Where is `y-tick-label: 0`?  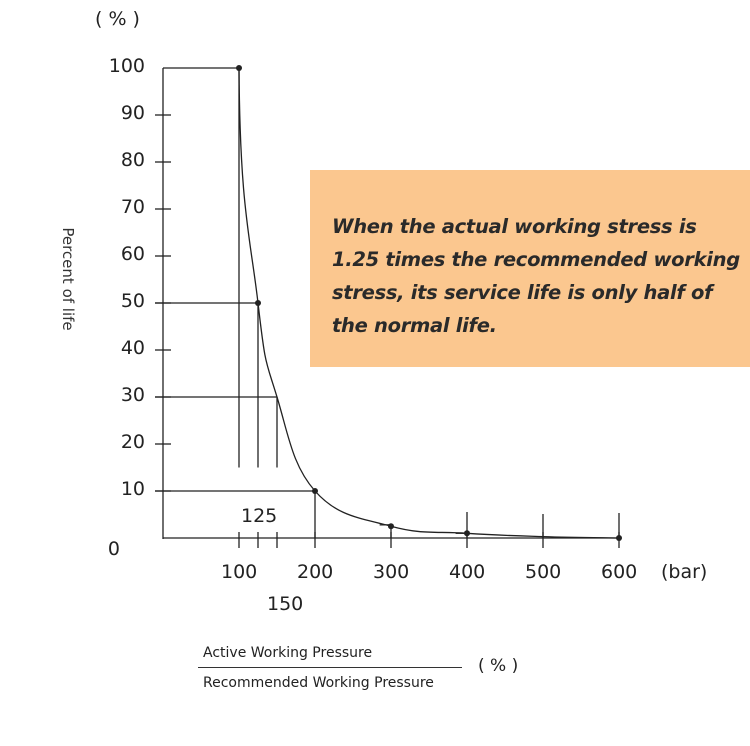 y-tick-label: 0 is located at coordinates (113, 549).